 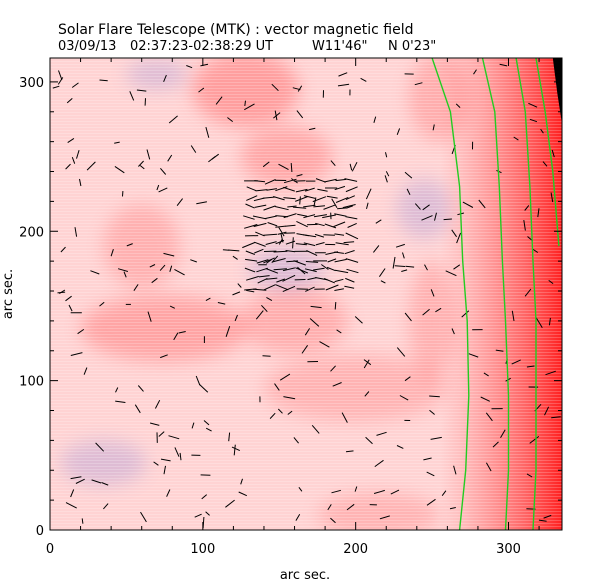 I want to click on y-tick-label: 200, so click(x=31, y=232).